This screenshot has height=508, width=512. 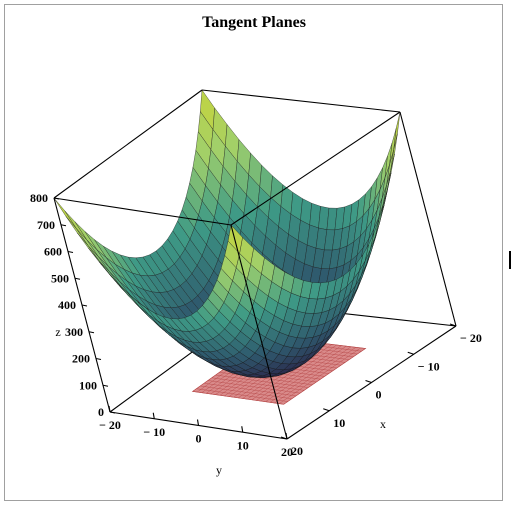 I want to click on x-tick-label: 10, so click(x=339, y=423).